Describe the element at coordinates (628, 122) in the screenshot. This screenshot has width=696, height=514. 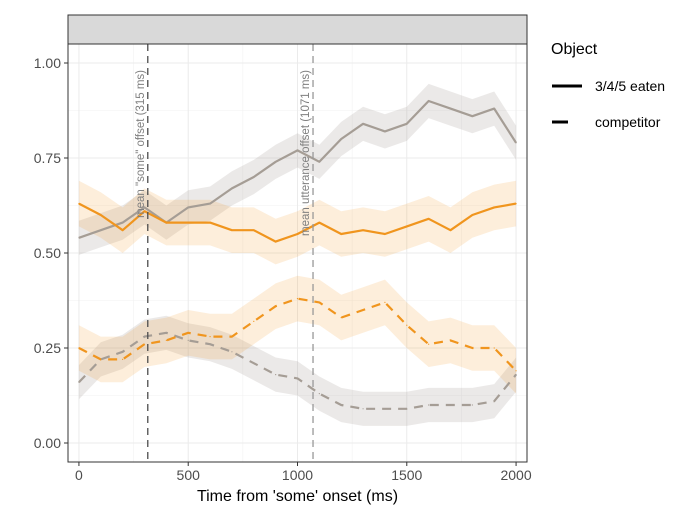
I see `legend-label-dashed: competitor` at that location.